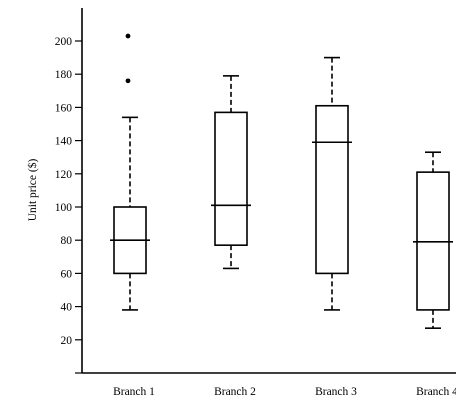  Describe the element at coordinates (134, 392) in the screenshot. I see `x-tick-label: Branch 1` at that location.